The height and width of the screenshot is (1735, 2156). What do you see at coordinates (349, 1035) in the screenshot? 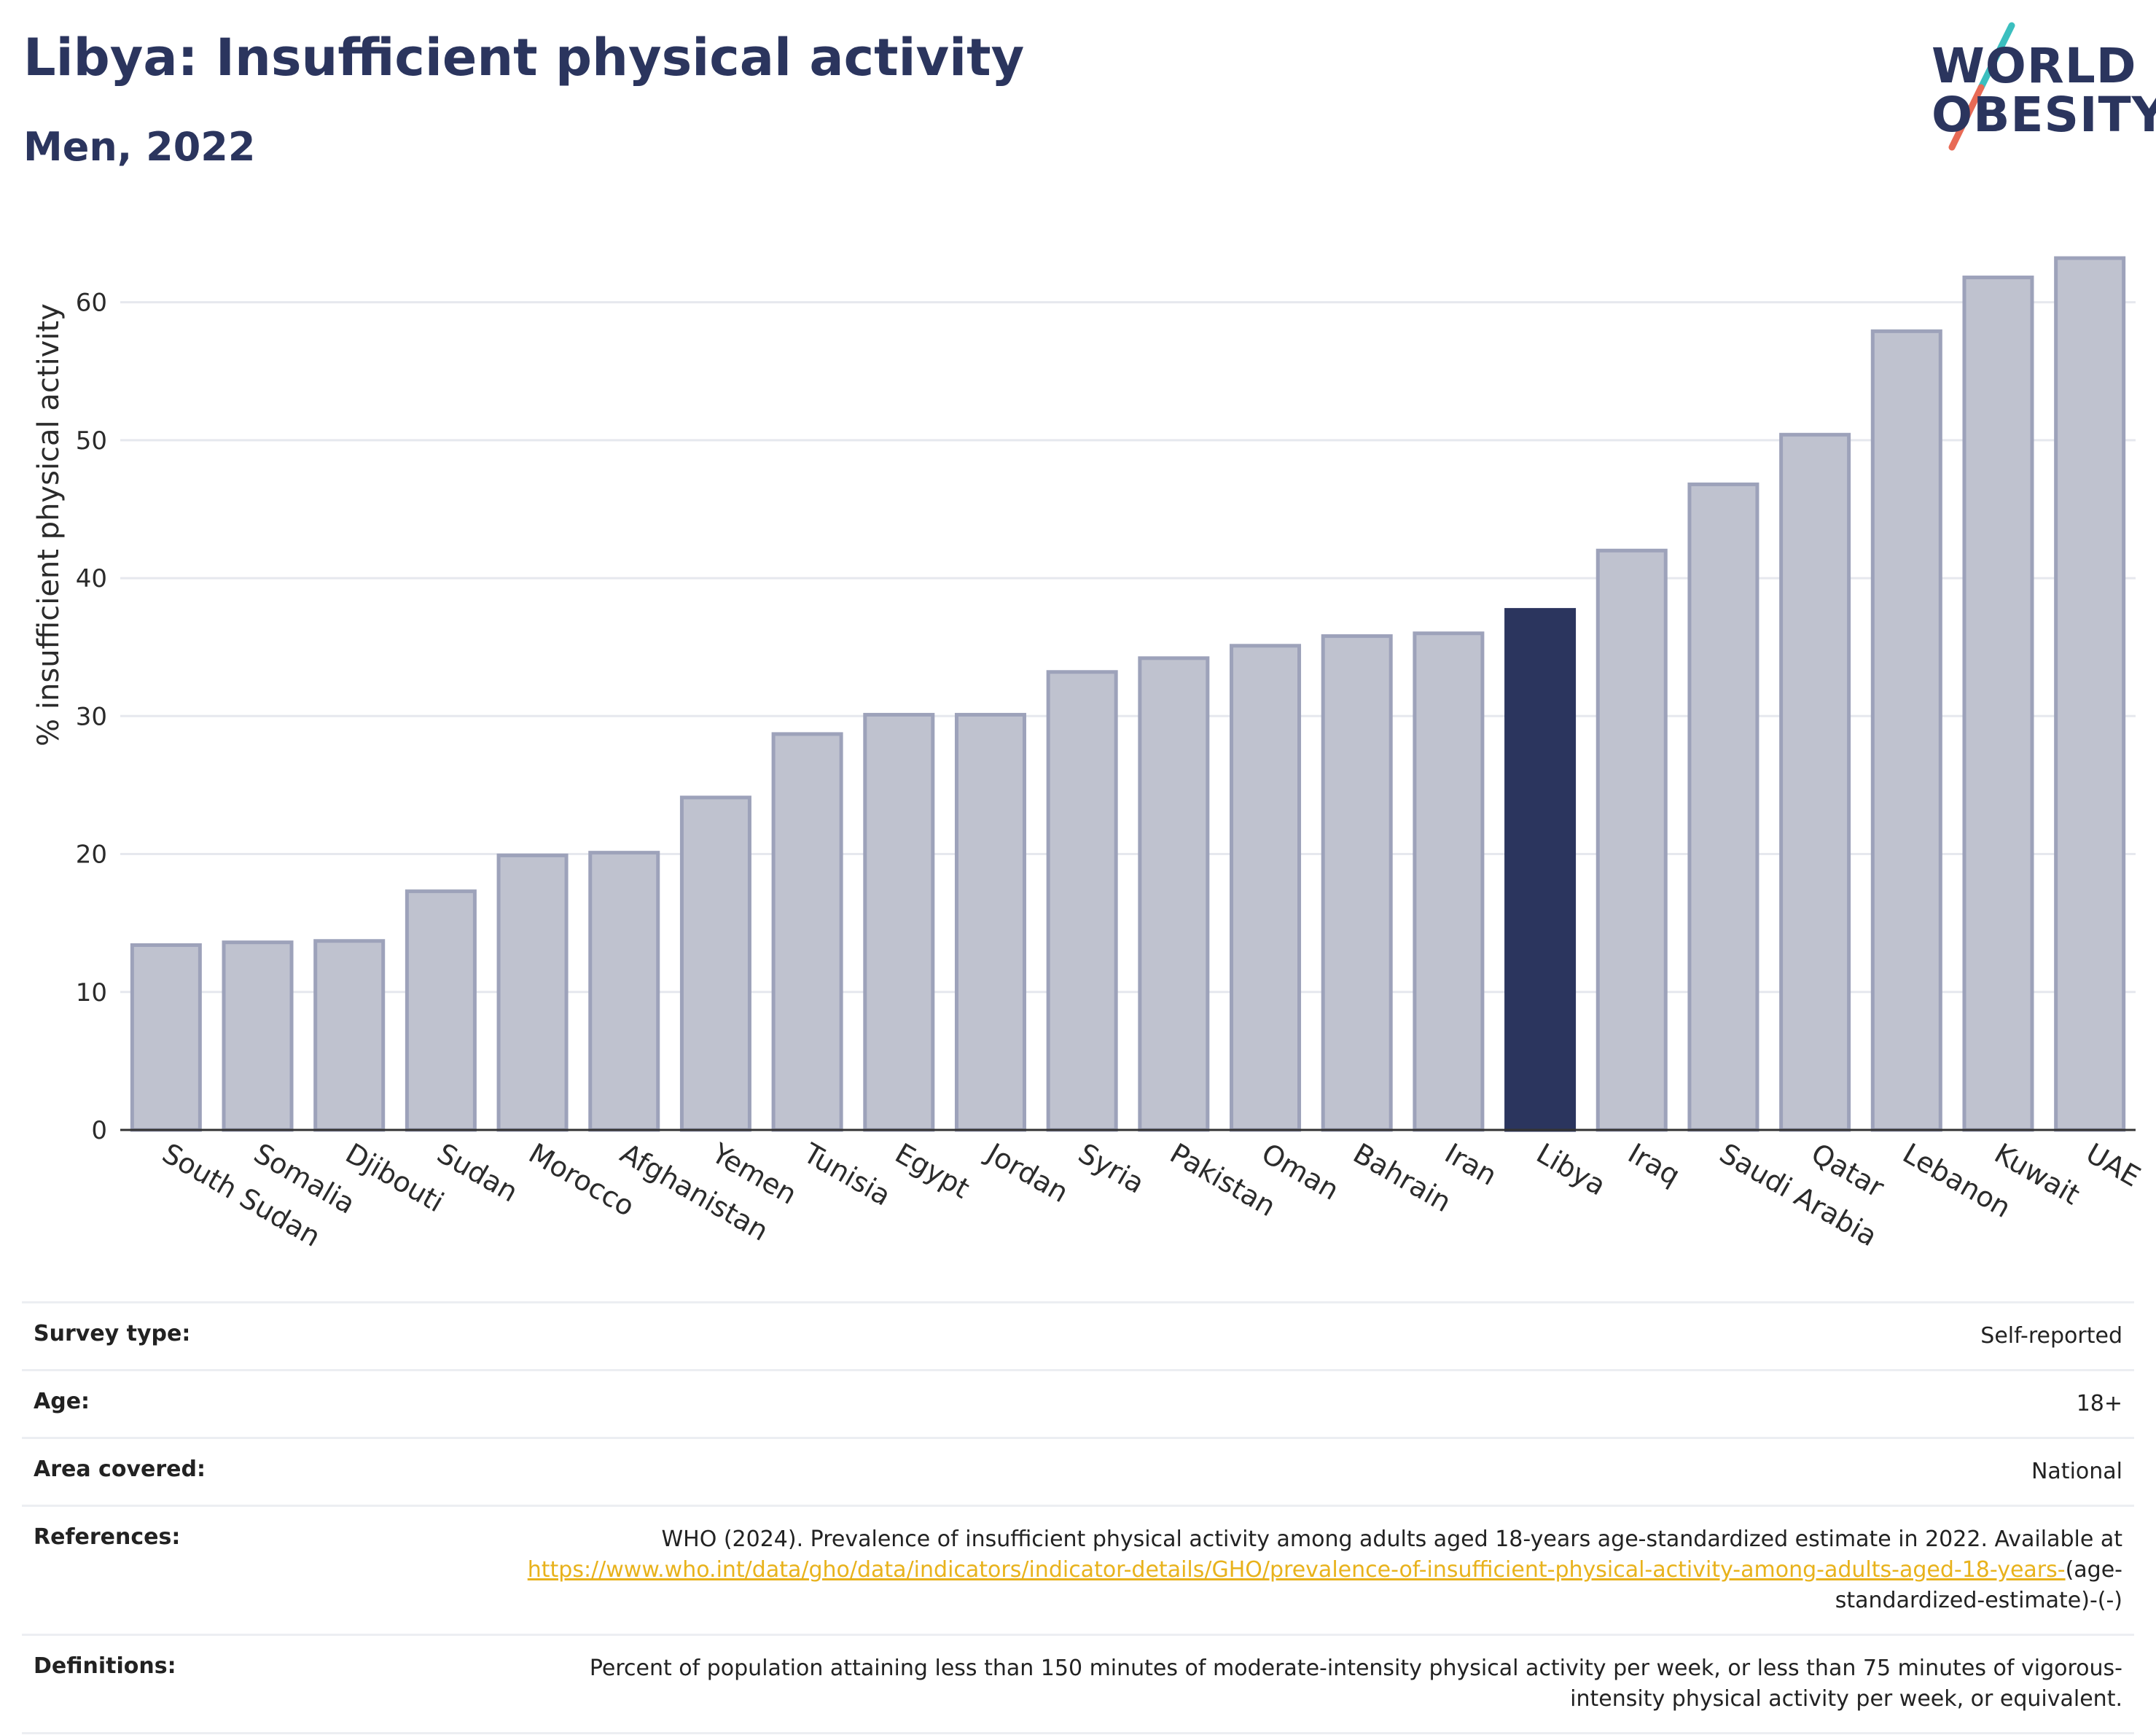
I see `bar-djibouti` at bounding box center [349, 1035].